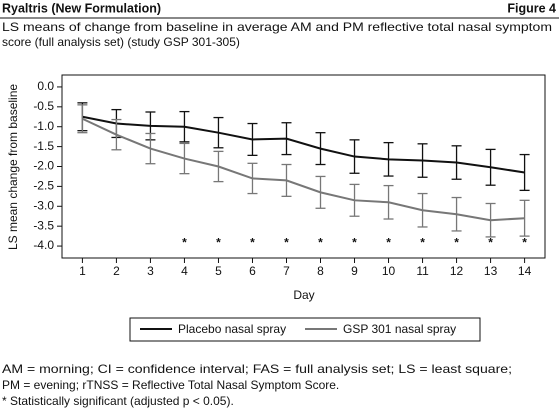  What do you see at coordinates (303, 295) in the screenshot?
I see `x-axis-label: Day` at bounding box center [303, 295].